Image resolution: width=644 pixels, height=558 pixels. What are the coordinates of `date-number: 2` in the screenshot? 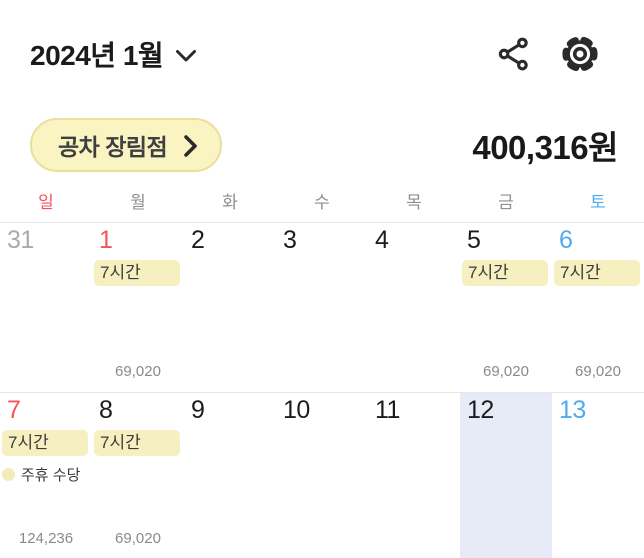 It's located at (198, 240).